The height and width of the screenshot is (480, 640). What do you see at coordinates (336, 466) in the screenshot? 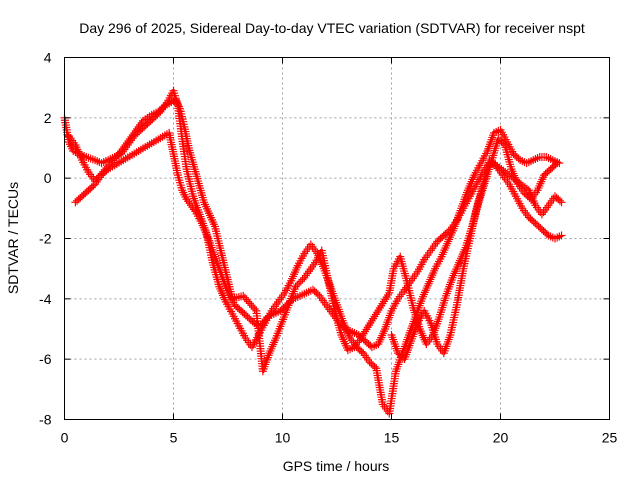
I see `x-axis-label: GPS time / hours` at bounding box center [336, 466].